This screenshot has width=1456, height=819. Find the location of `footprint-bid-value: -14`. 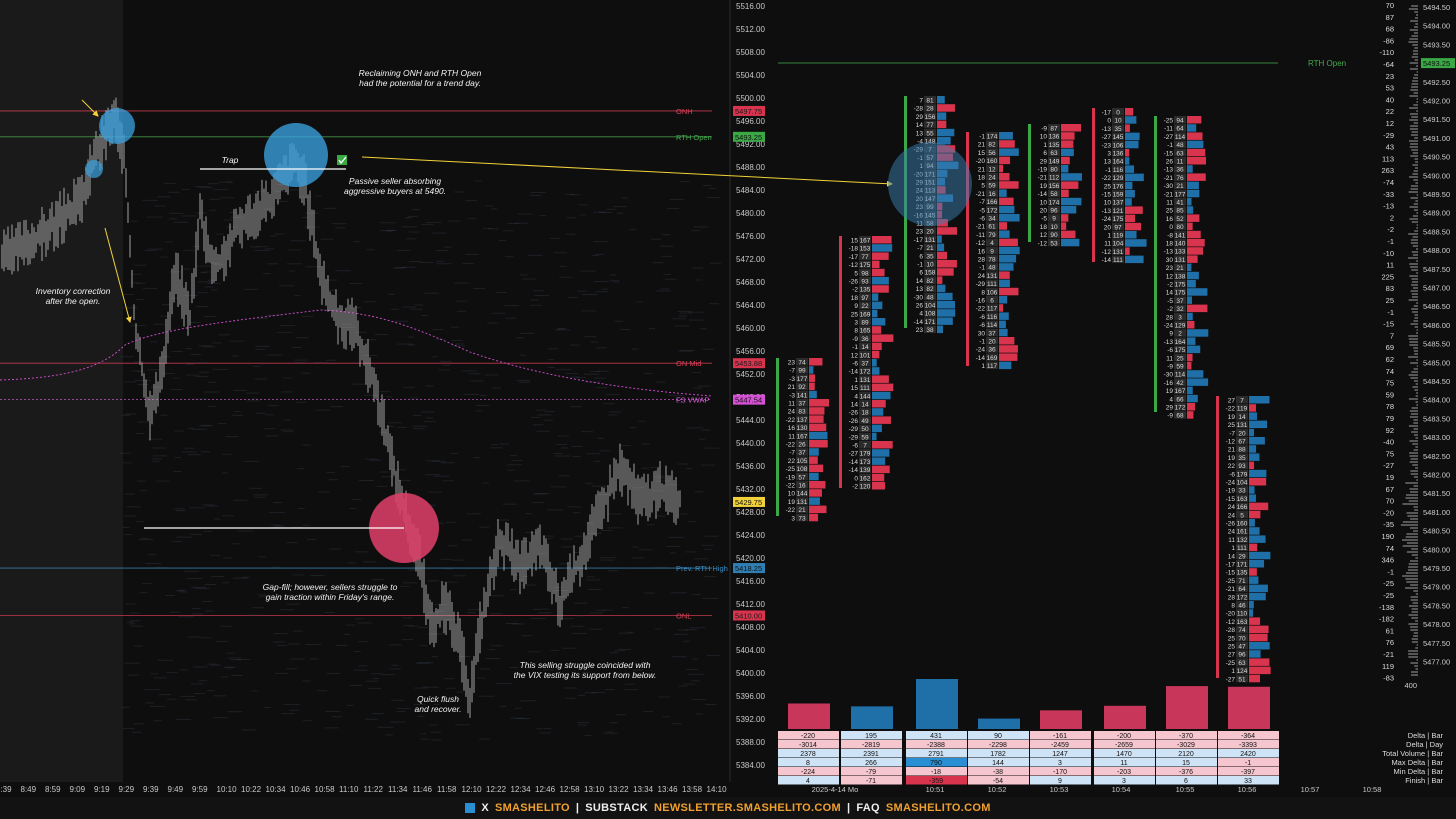

footprint-bid-value: -14 is located at coordinates (854, 462).